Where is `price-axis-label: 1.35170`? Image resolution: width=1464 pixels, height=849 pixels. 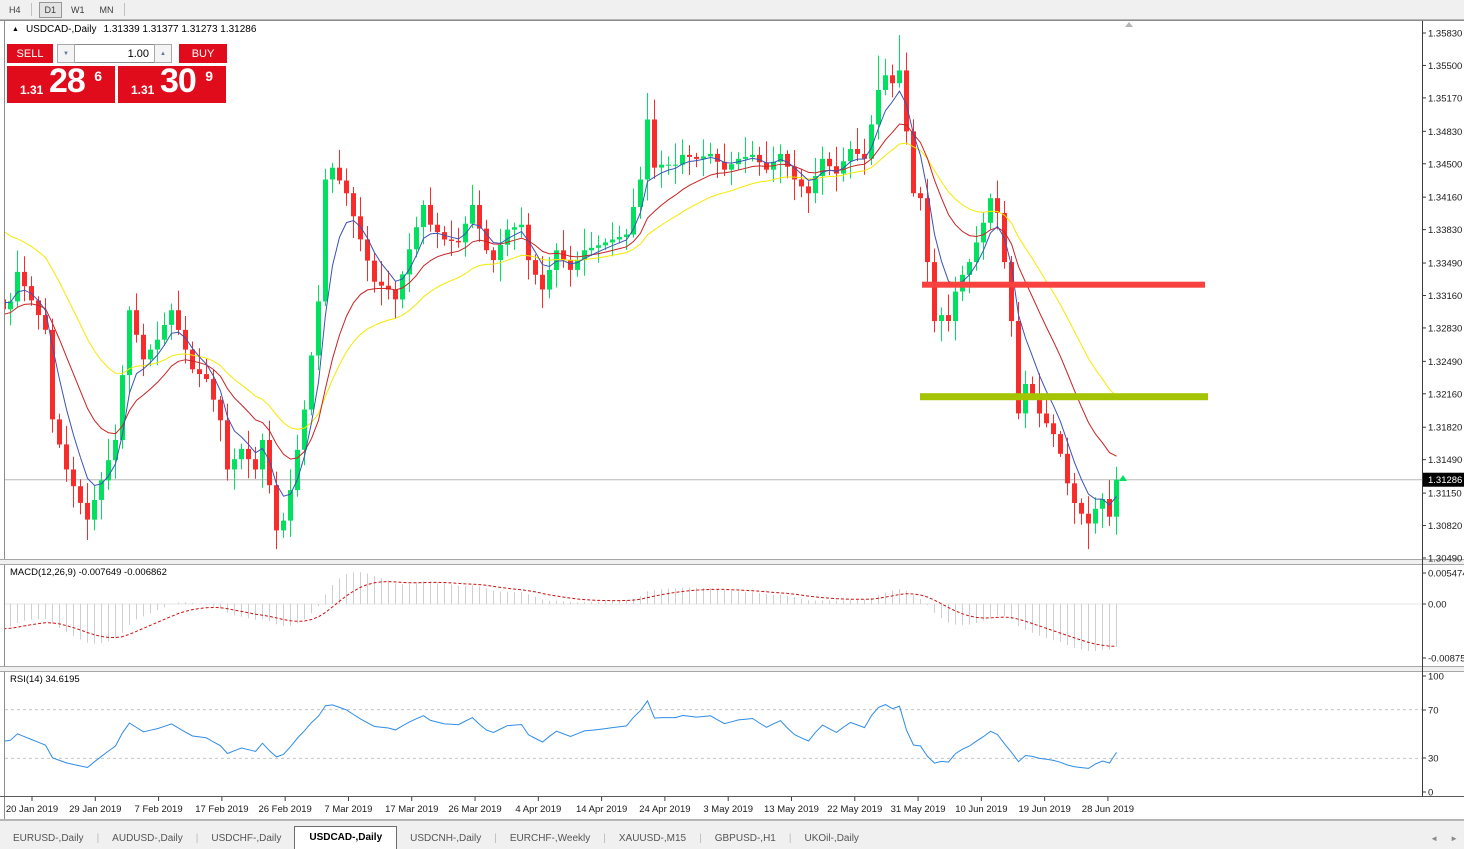
price-axis-label: 1.35170 is located at coordinates (1445, 98).